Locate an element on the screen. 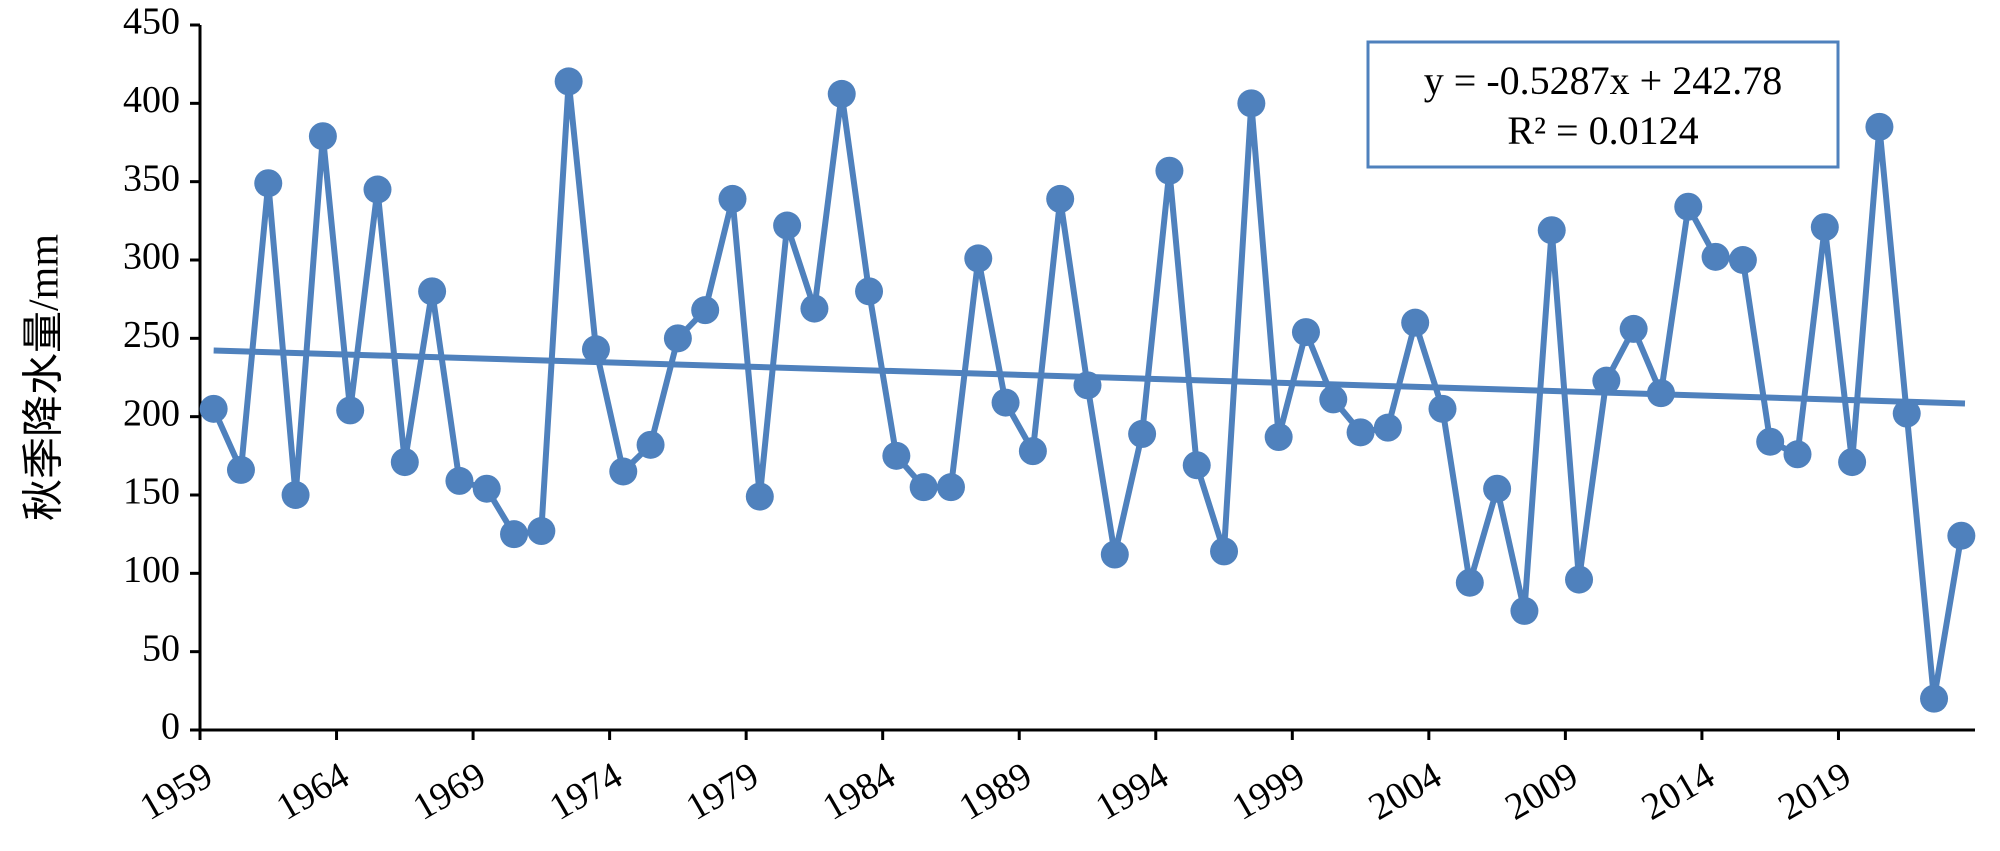 This screenshot has height=851, width=2000. x-tick-label: 1979 is located at coordinates (722, 791).